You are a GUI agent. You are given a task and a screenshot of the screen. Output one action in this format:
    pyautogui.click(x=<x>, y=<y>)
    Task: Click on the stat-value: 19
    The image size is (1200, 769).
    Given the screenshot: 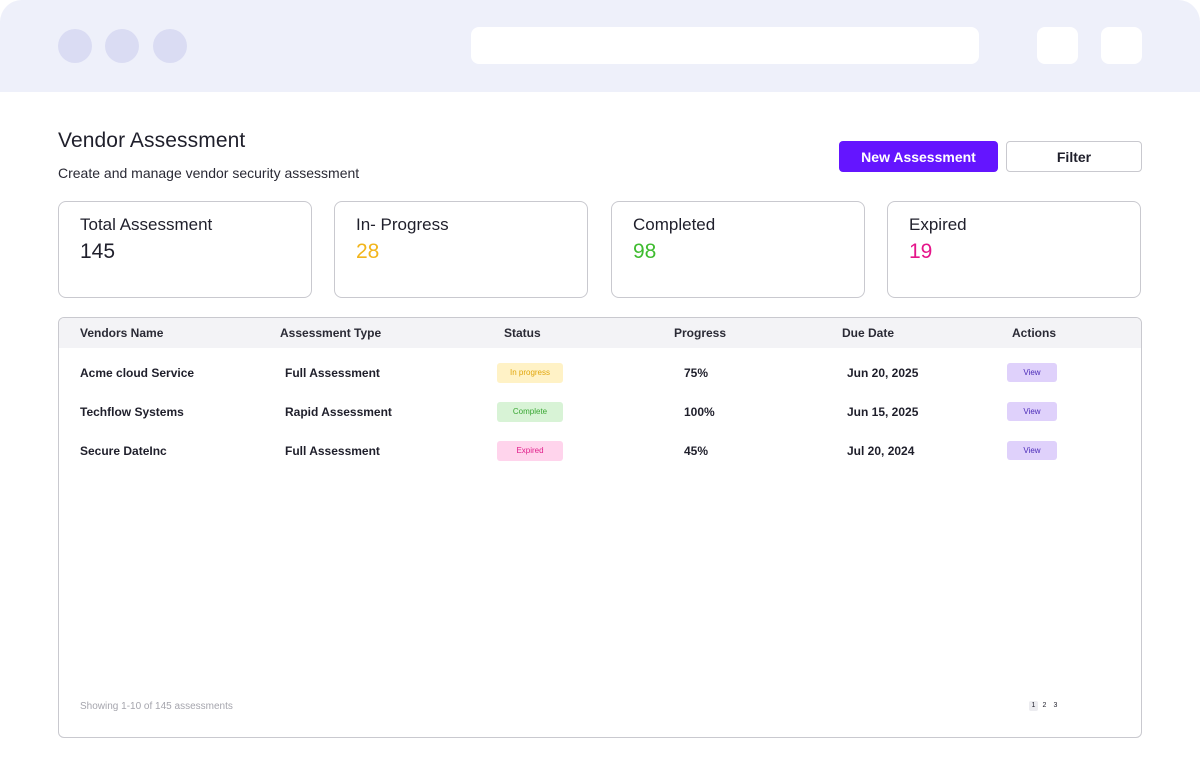 What is the action you would take?
    pyautogui.click(x=921, y=251)
    